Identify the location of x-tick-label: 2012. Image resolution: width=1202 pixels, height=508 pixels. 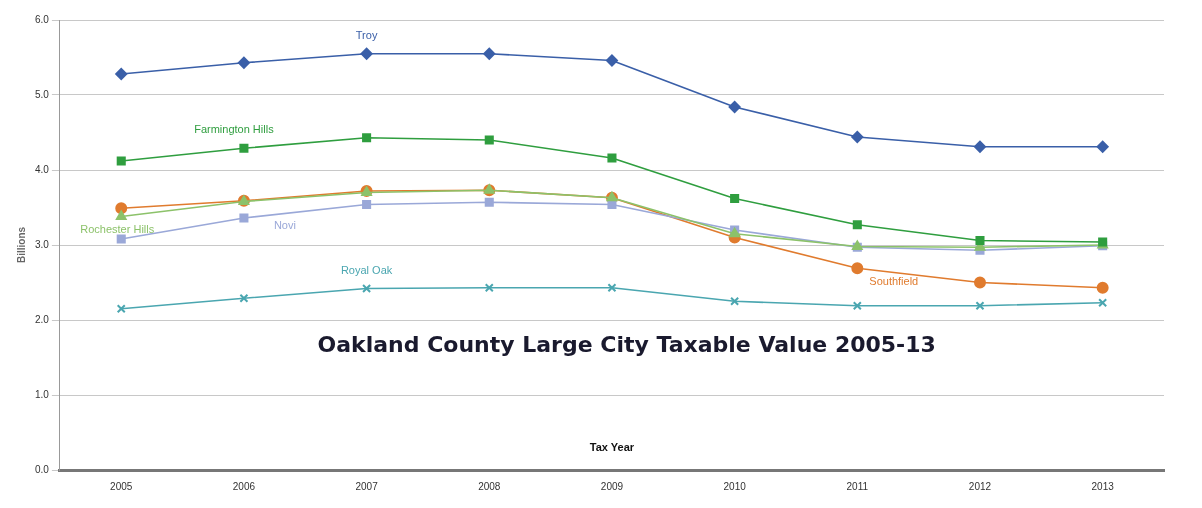
(980, 486).